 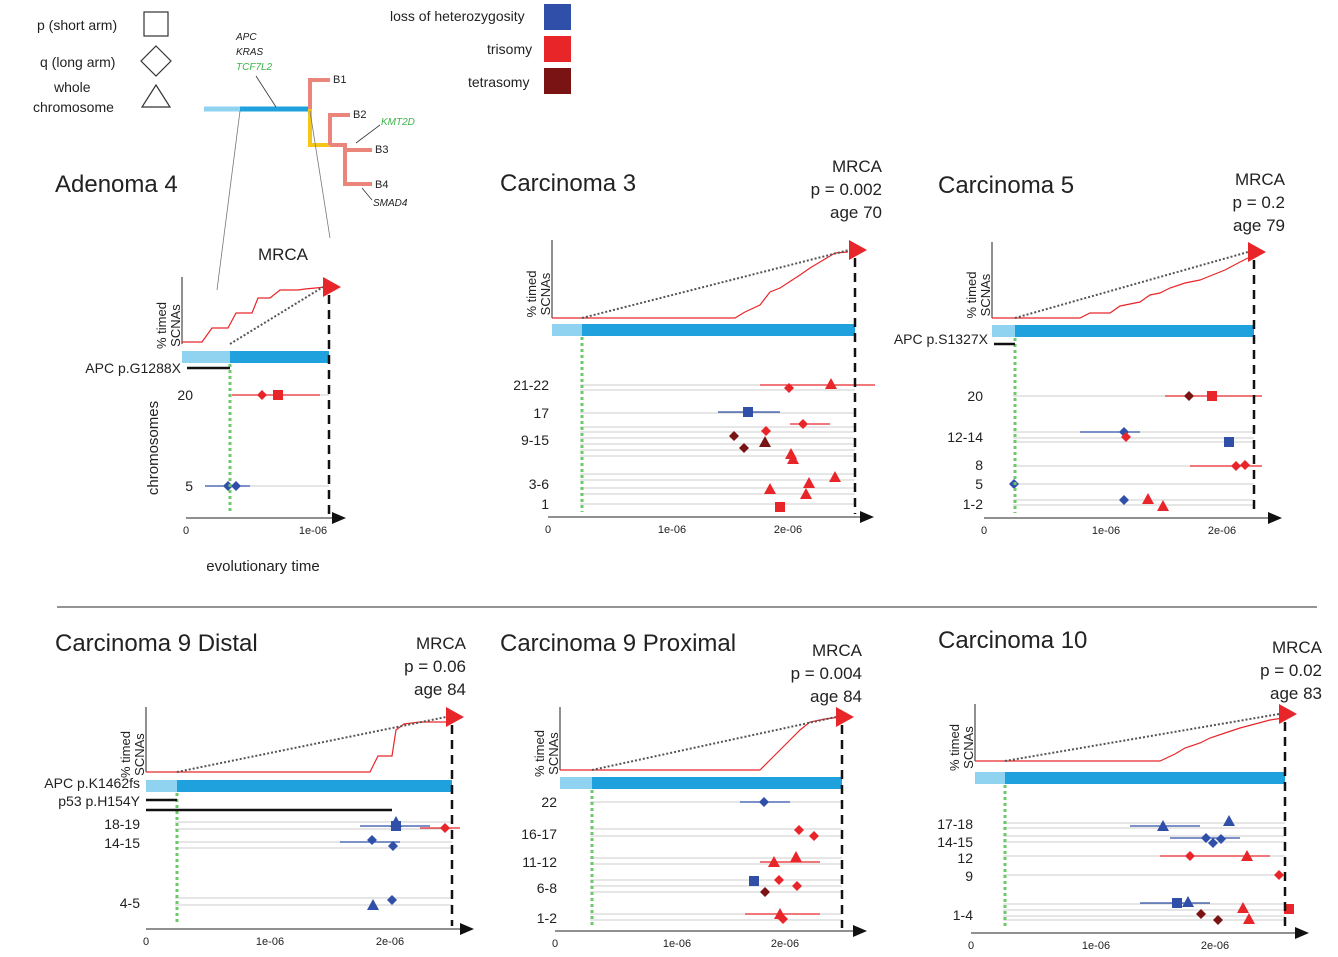 What do you see at coordinates (965, 858) in the screenshot?
I see `chromosome-label: 12` at bounding box center [965, 858].